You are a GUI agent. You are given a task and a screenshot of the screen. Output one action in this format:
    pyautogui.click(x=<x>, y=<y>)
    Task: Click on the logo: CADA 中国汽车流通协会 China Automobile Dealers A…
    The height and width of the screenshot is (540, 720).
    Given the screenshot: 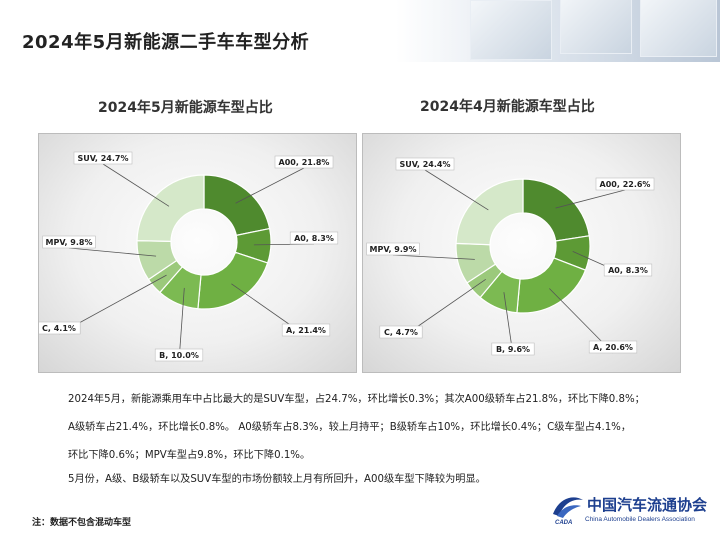 What is the action you would take?
    pyautogui.click(x=630, y=512)
    